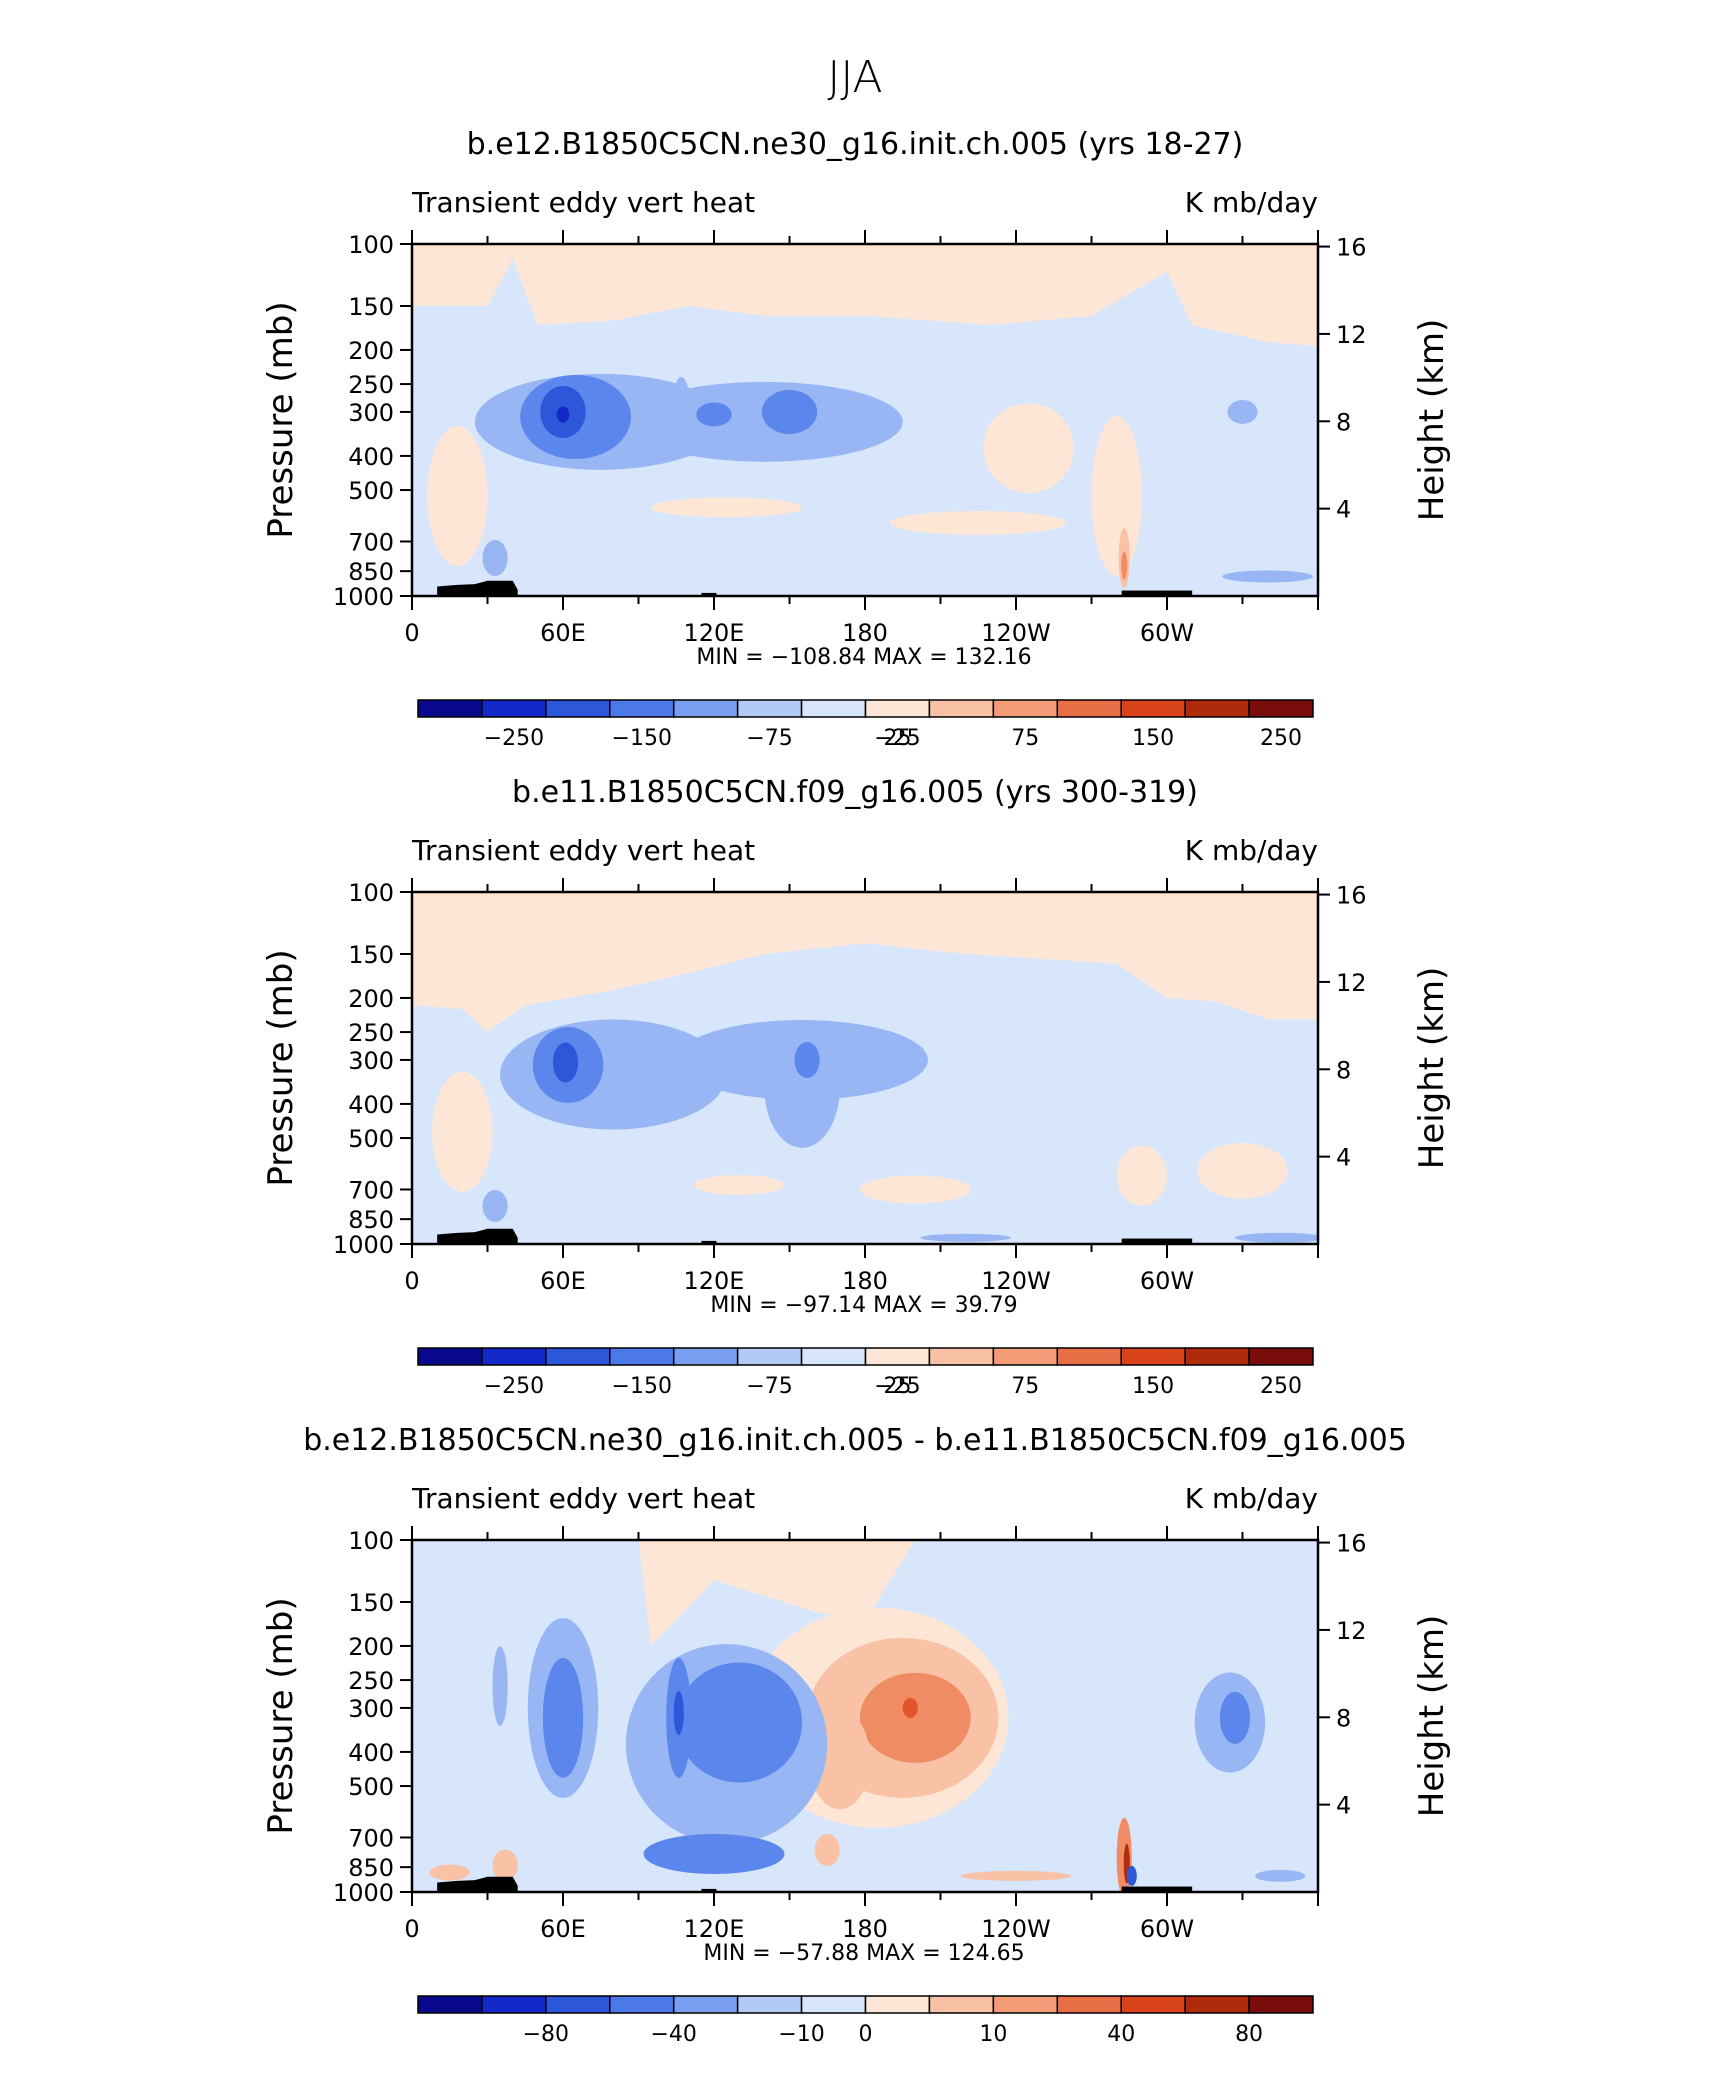 The image size is (1710, 2074). I want to click on colorbar-label: −150, so click(642, 738).